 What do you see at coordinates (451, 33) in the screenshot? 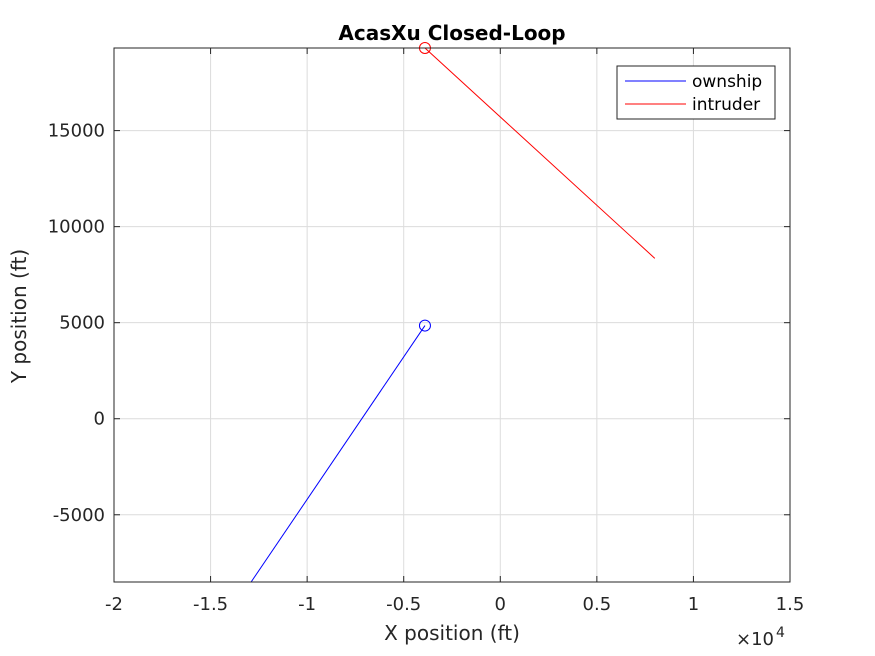
I see `chart-title: AcasXu Closed-Loop` at bounding box center [451, 33].